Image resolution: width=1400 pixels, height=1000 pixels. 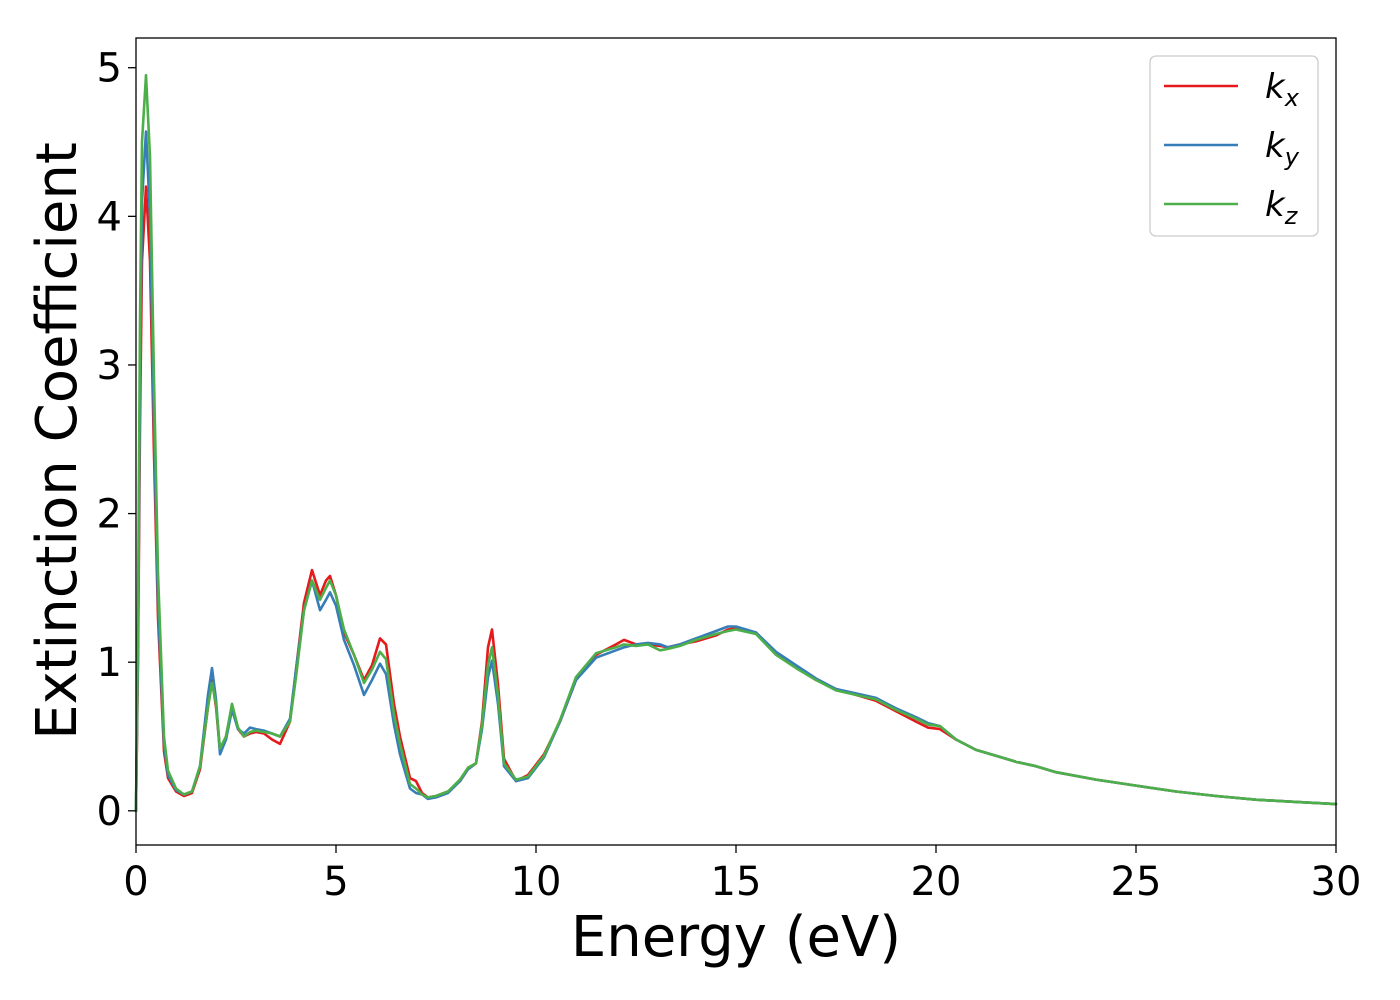 I want to click on y-tick-label: 3, so click(x=109, y=366).